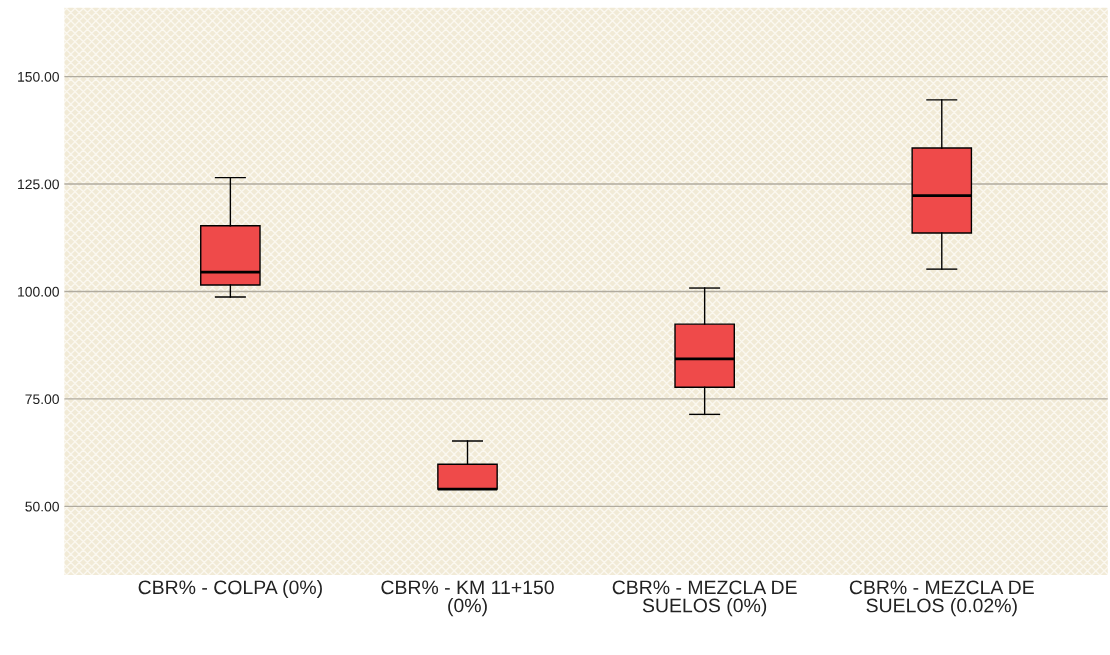 Image resolution: width=1110 pixels, height=655 pixels. Describe the element at coordinates (38, 76) in the screenshot. I see `y-tick-label: 150.00` at that location.